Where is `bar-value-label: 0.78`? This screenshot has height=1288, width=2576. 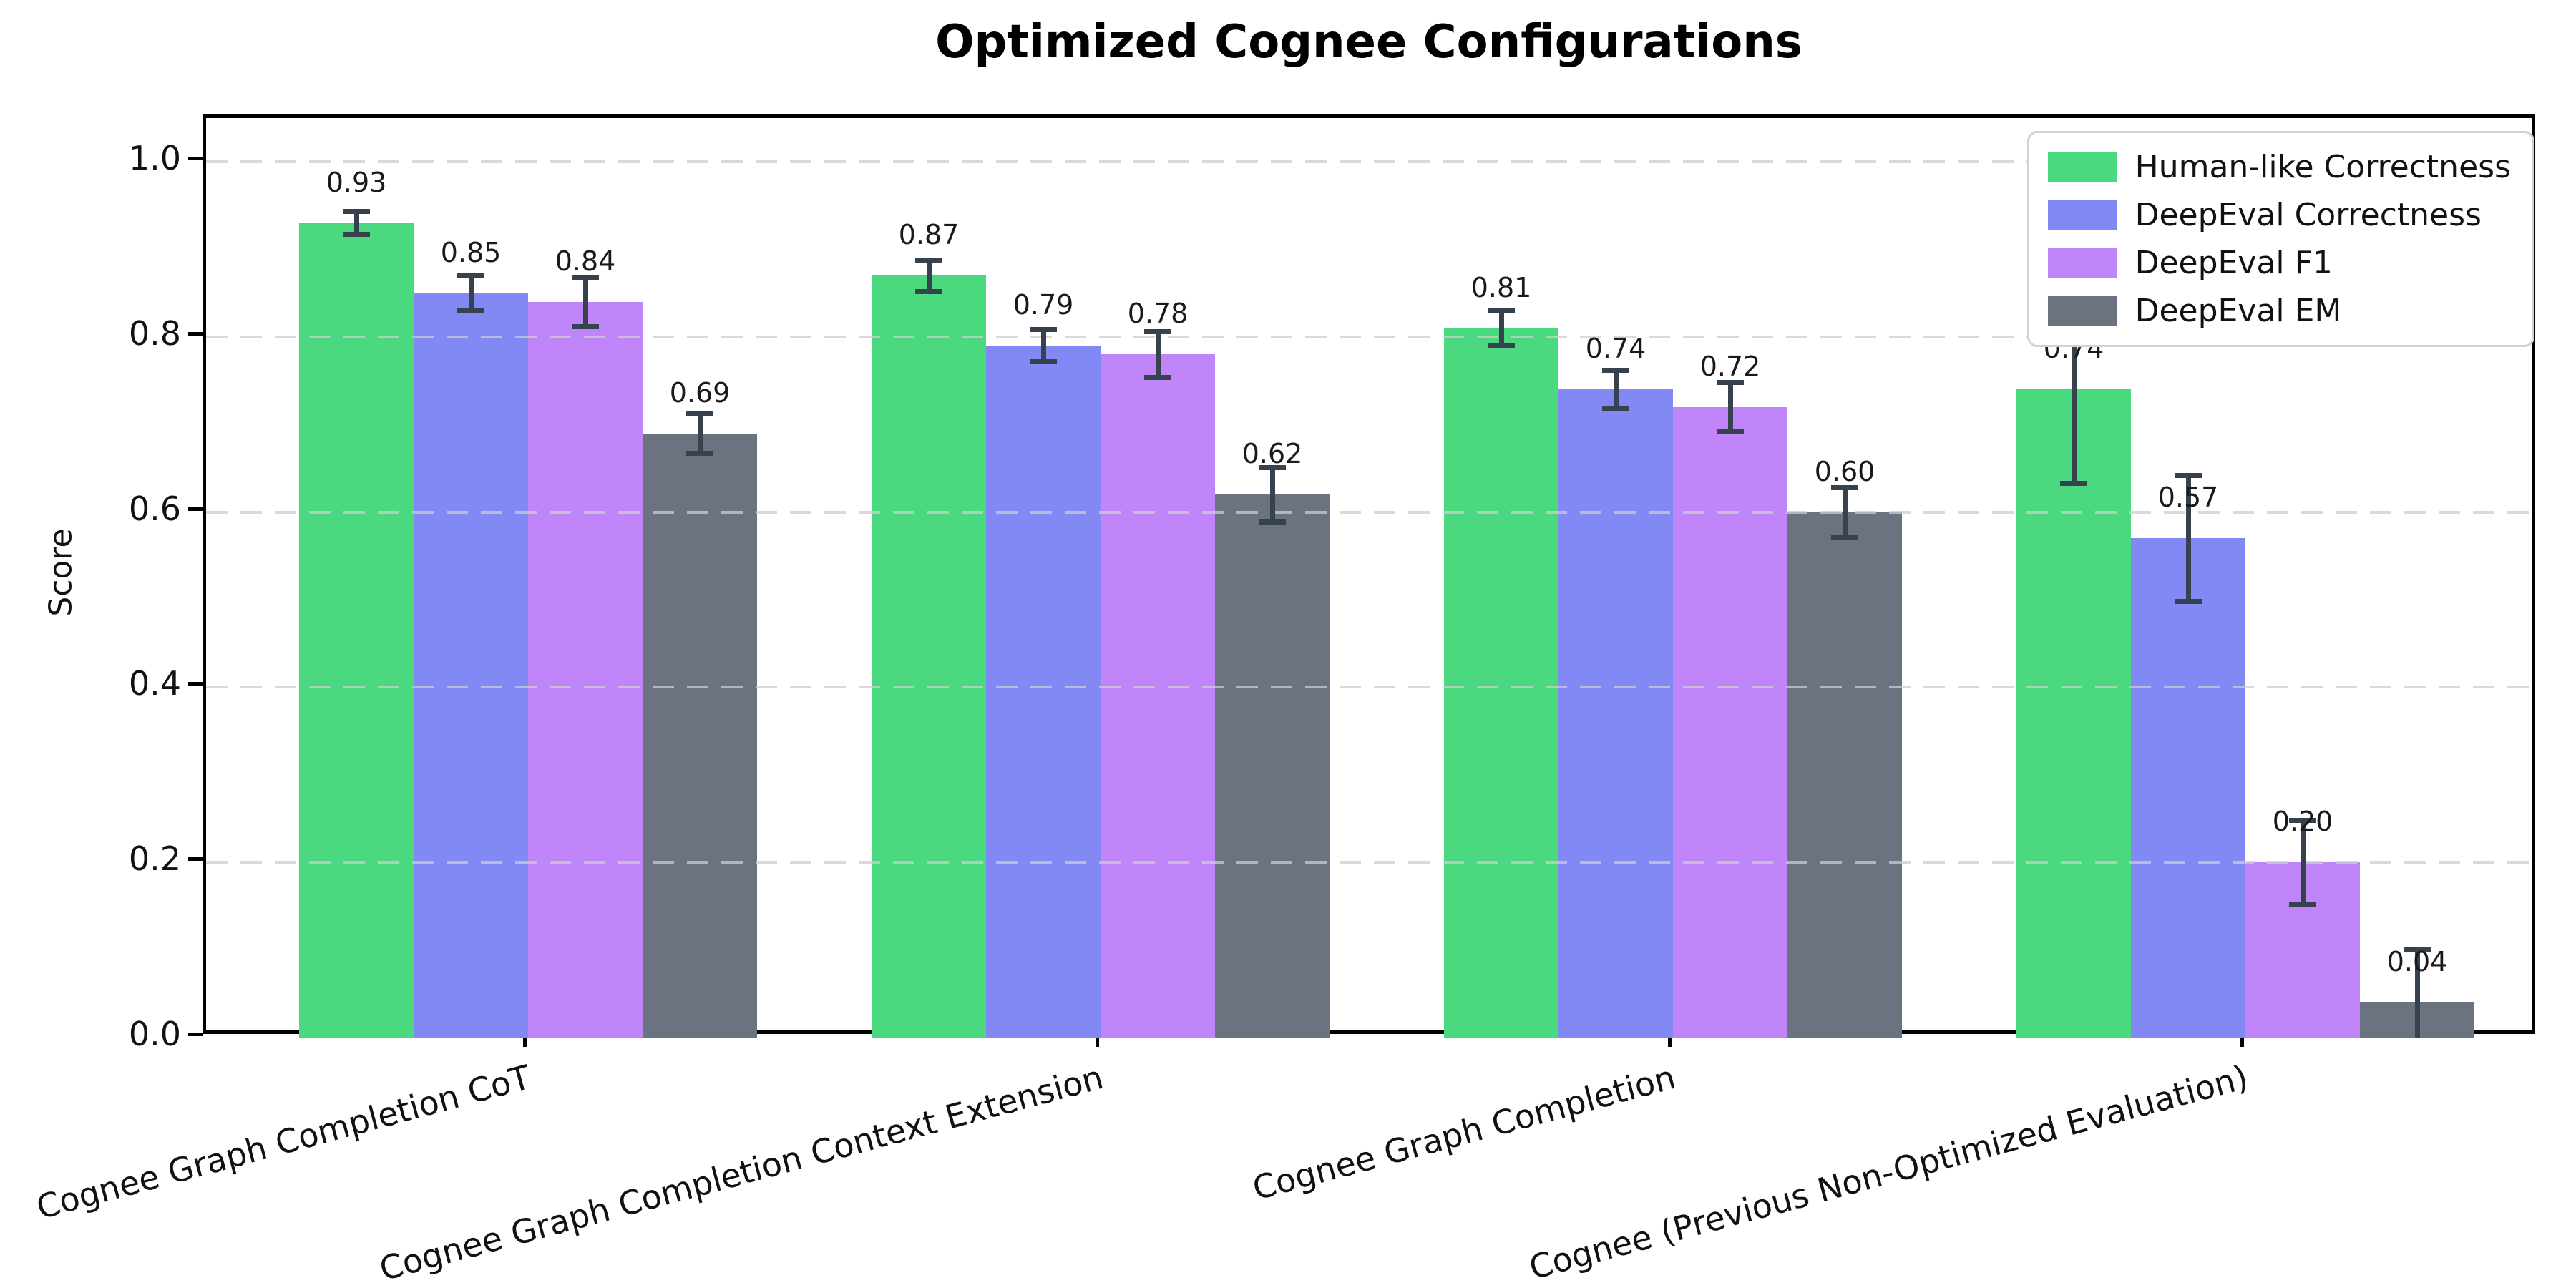
bar-value-label: 0.78 is located at coordinates (1158, 314).